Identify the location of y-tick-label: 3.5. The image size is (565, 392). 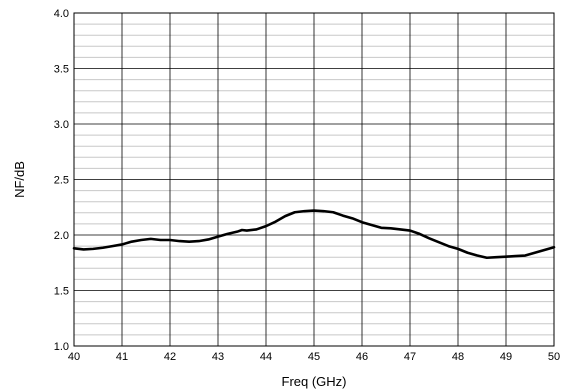
(61, 70).